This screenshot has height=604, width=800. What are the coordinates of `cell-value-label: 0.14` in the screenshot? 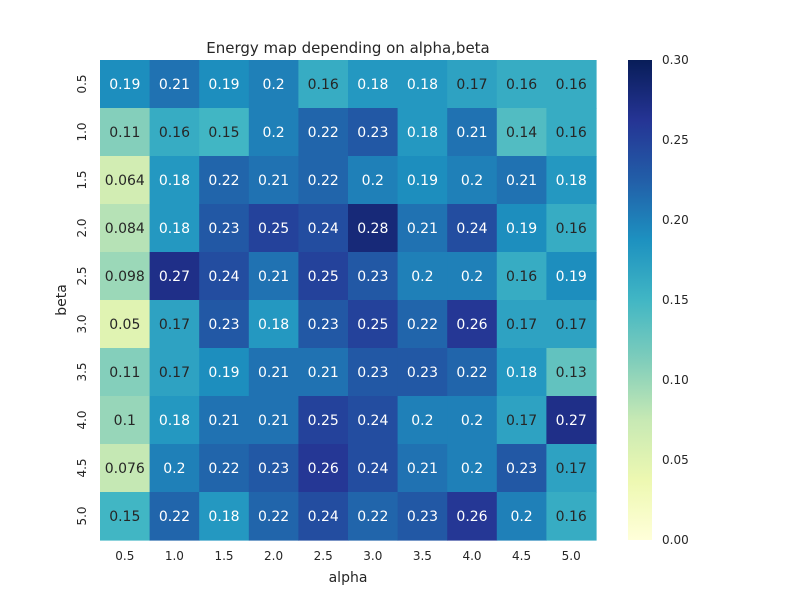 It's located at (521, 133).